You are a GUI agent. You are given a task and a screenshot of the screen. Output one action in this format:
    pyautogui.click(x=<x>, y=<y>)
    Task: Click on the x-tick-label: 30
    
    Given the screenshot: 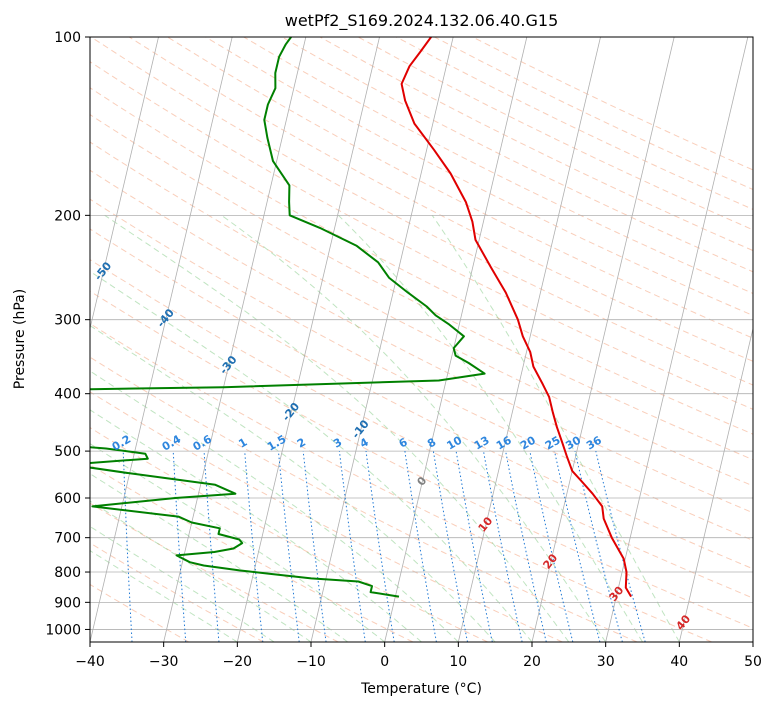 What is the action you would take?
    pyautogui.click(x=606, y=662)
    